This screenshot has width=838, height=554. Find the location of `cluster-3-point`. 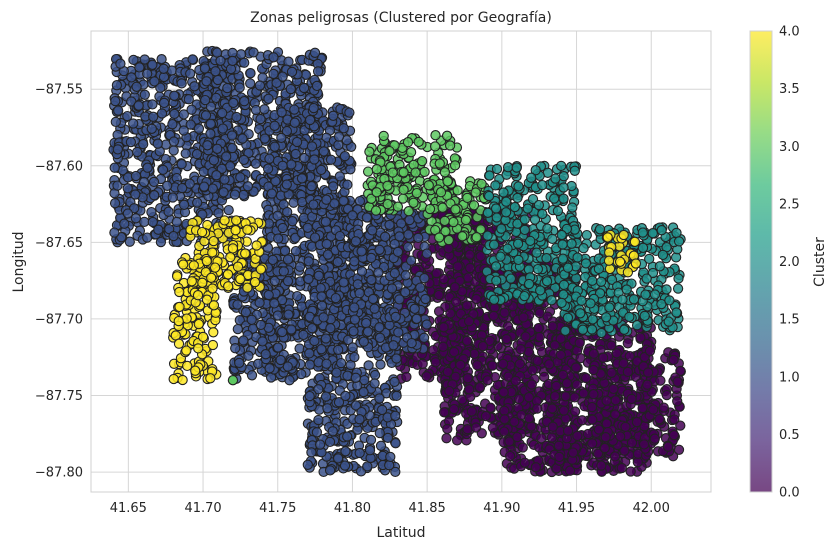

cluster-3-point is located at coordinates (392, 172).